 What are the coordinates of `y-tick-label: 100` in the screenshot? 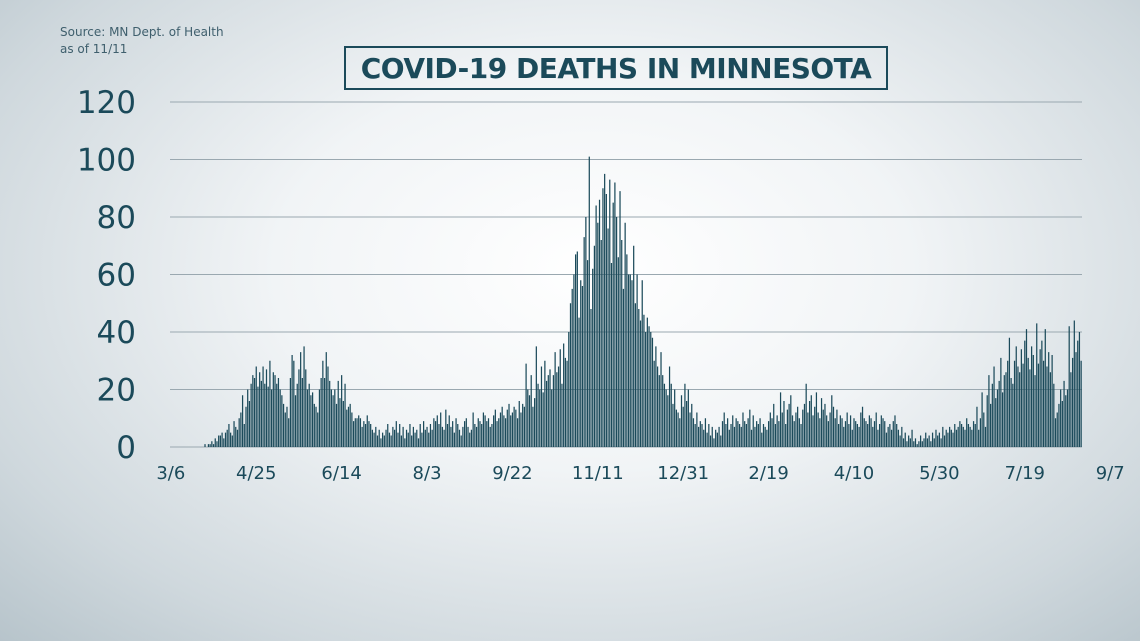 It's located at (106, 161).